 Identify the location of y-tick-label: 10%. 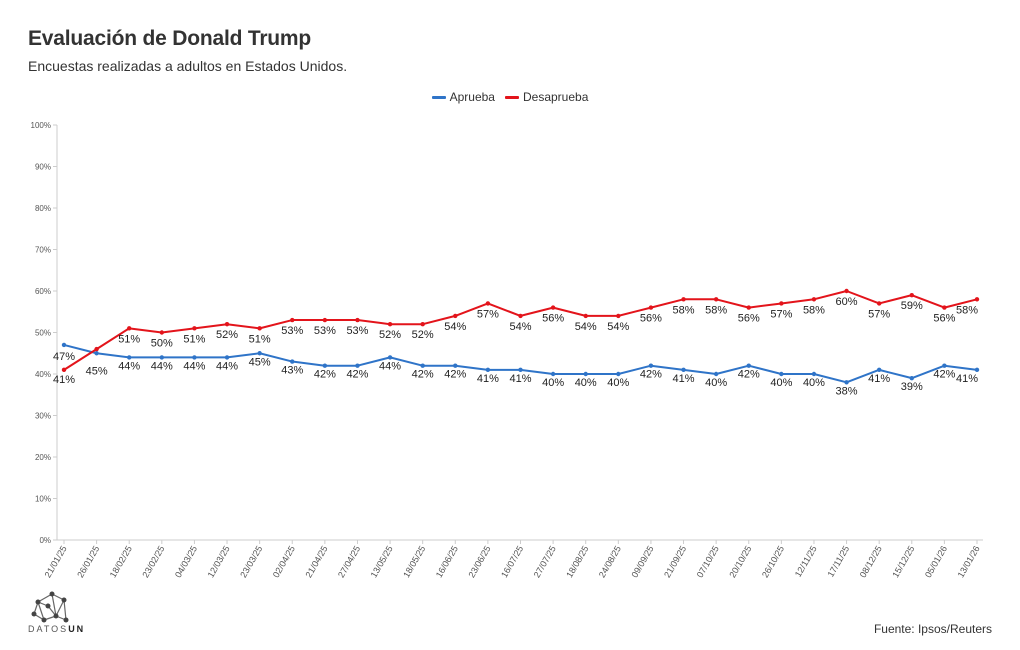
(43, 499).